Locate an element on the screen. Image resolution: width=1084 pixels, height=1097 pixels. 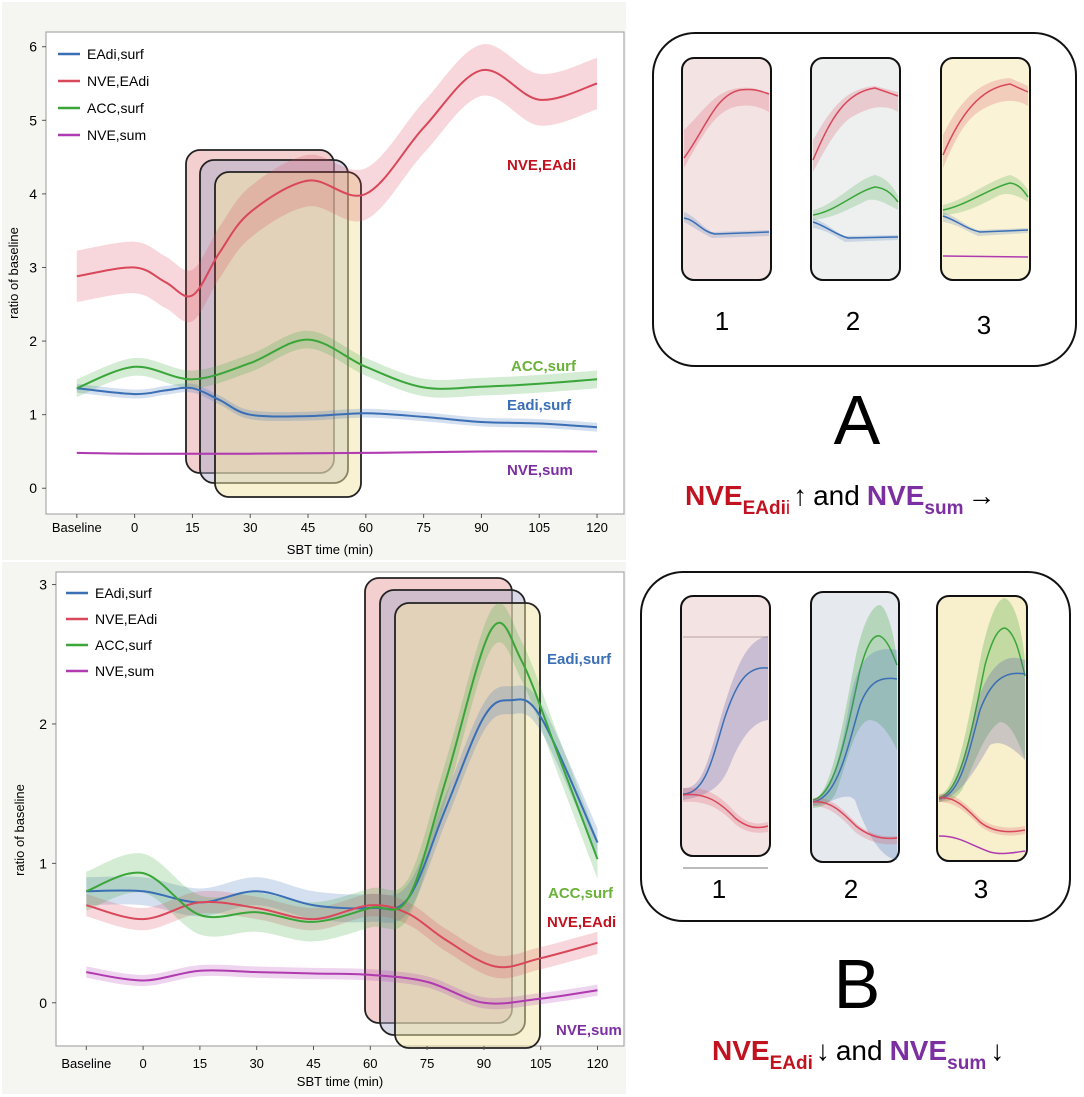
panel-b-window-1: 1 is located at coordinates (725, 749).